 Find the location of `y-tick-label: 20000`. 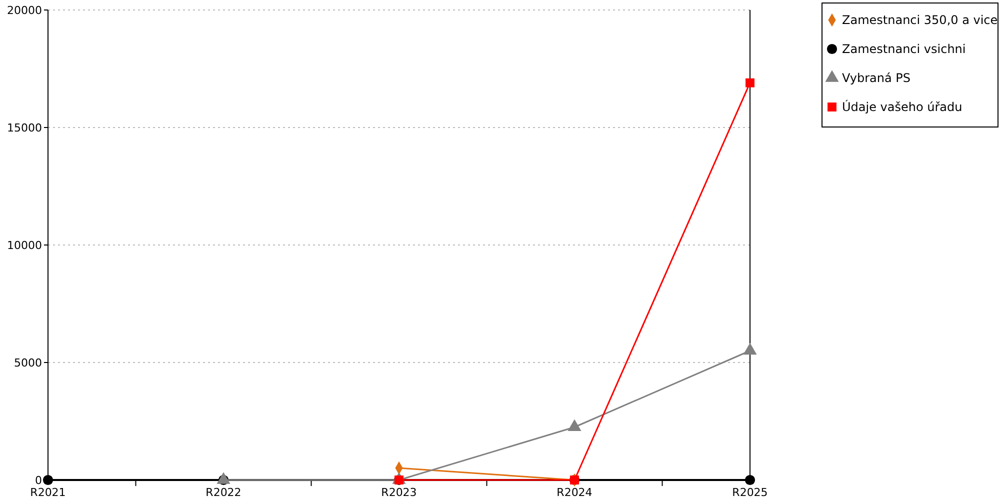

y-tick-label: 20000 is located at coordinates (24, 10).